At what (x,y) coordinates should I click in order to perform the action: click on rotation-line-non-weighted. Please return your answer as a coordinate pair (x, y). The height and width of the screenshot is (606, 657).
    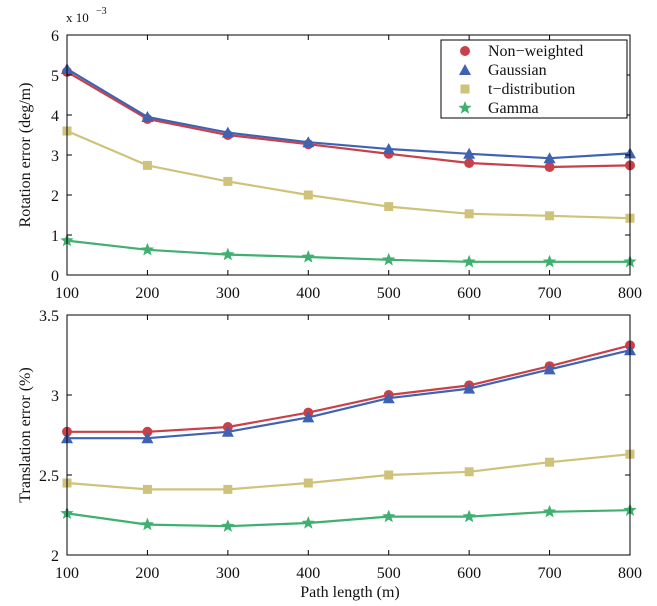
    Looking at the image, I should click on (348, 119).